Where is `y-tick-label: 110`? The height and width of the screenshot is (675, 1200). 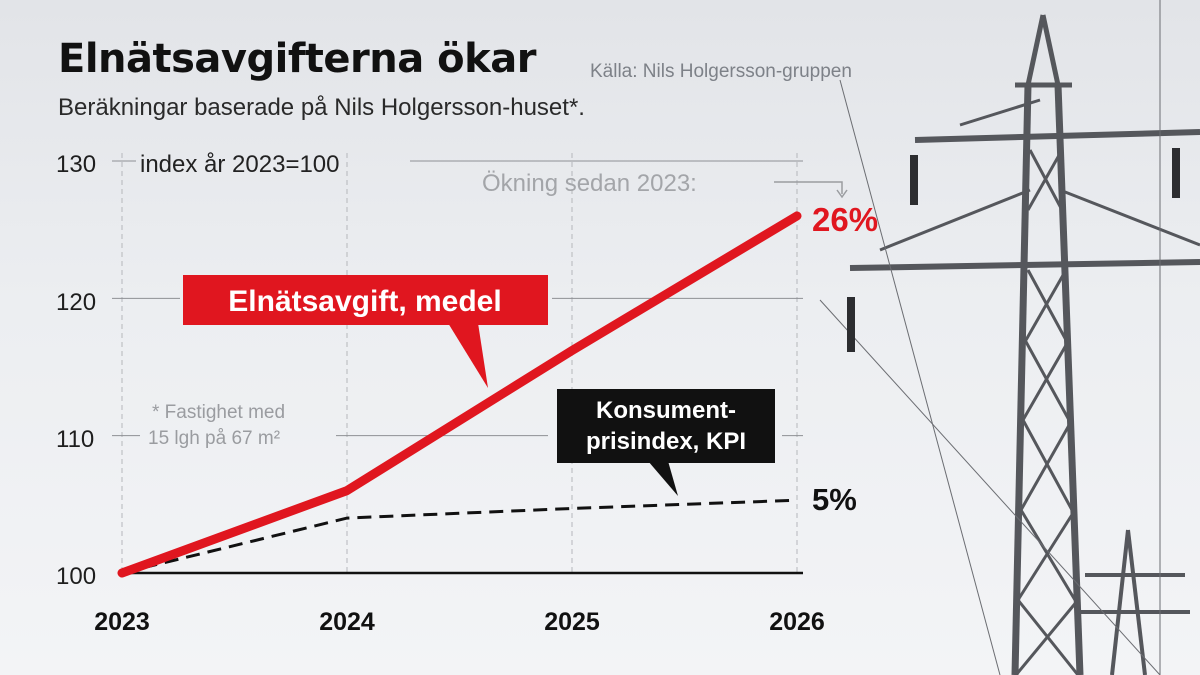
y-tick-label: 110 is located at coordinates (75, 439).